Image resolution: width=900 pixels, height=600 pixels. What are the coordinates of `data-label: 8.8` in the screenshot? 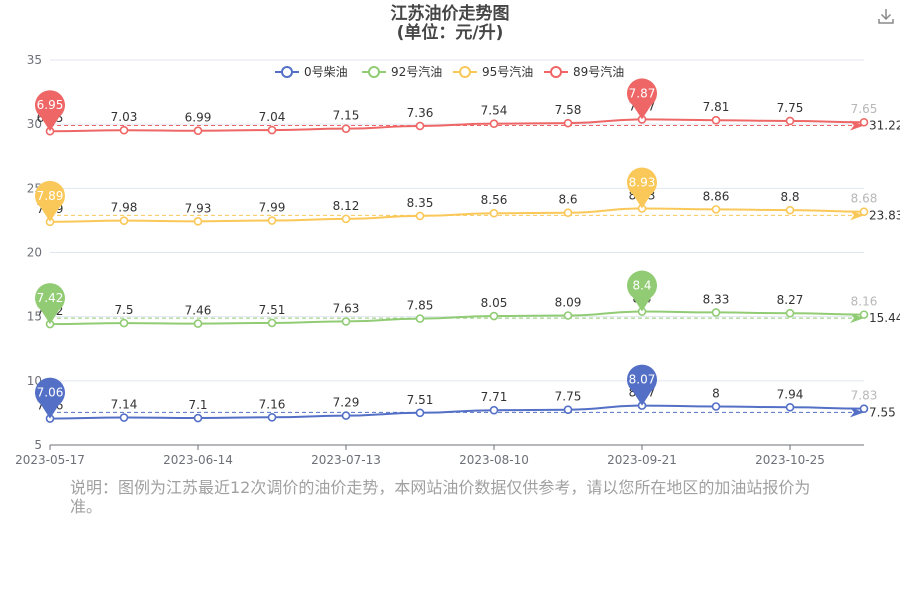 It's located at (789, 197).